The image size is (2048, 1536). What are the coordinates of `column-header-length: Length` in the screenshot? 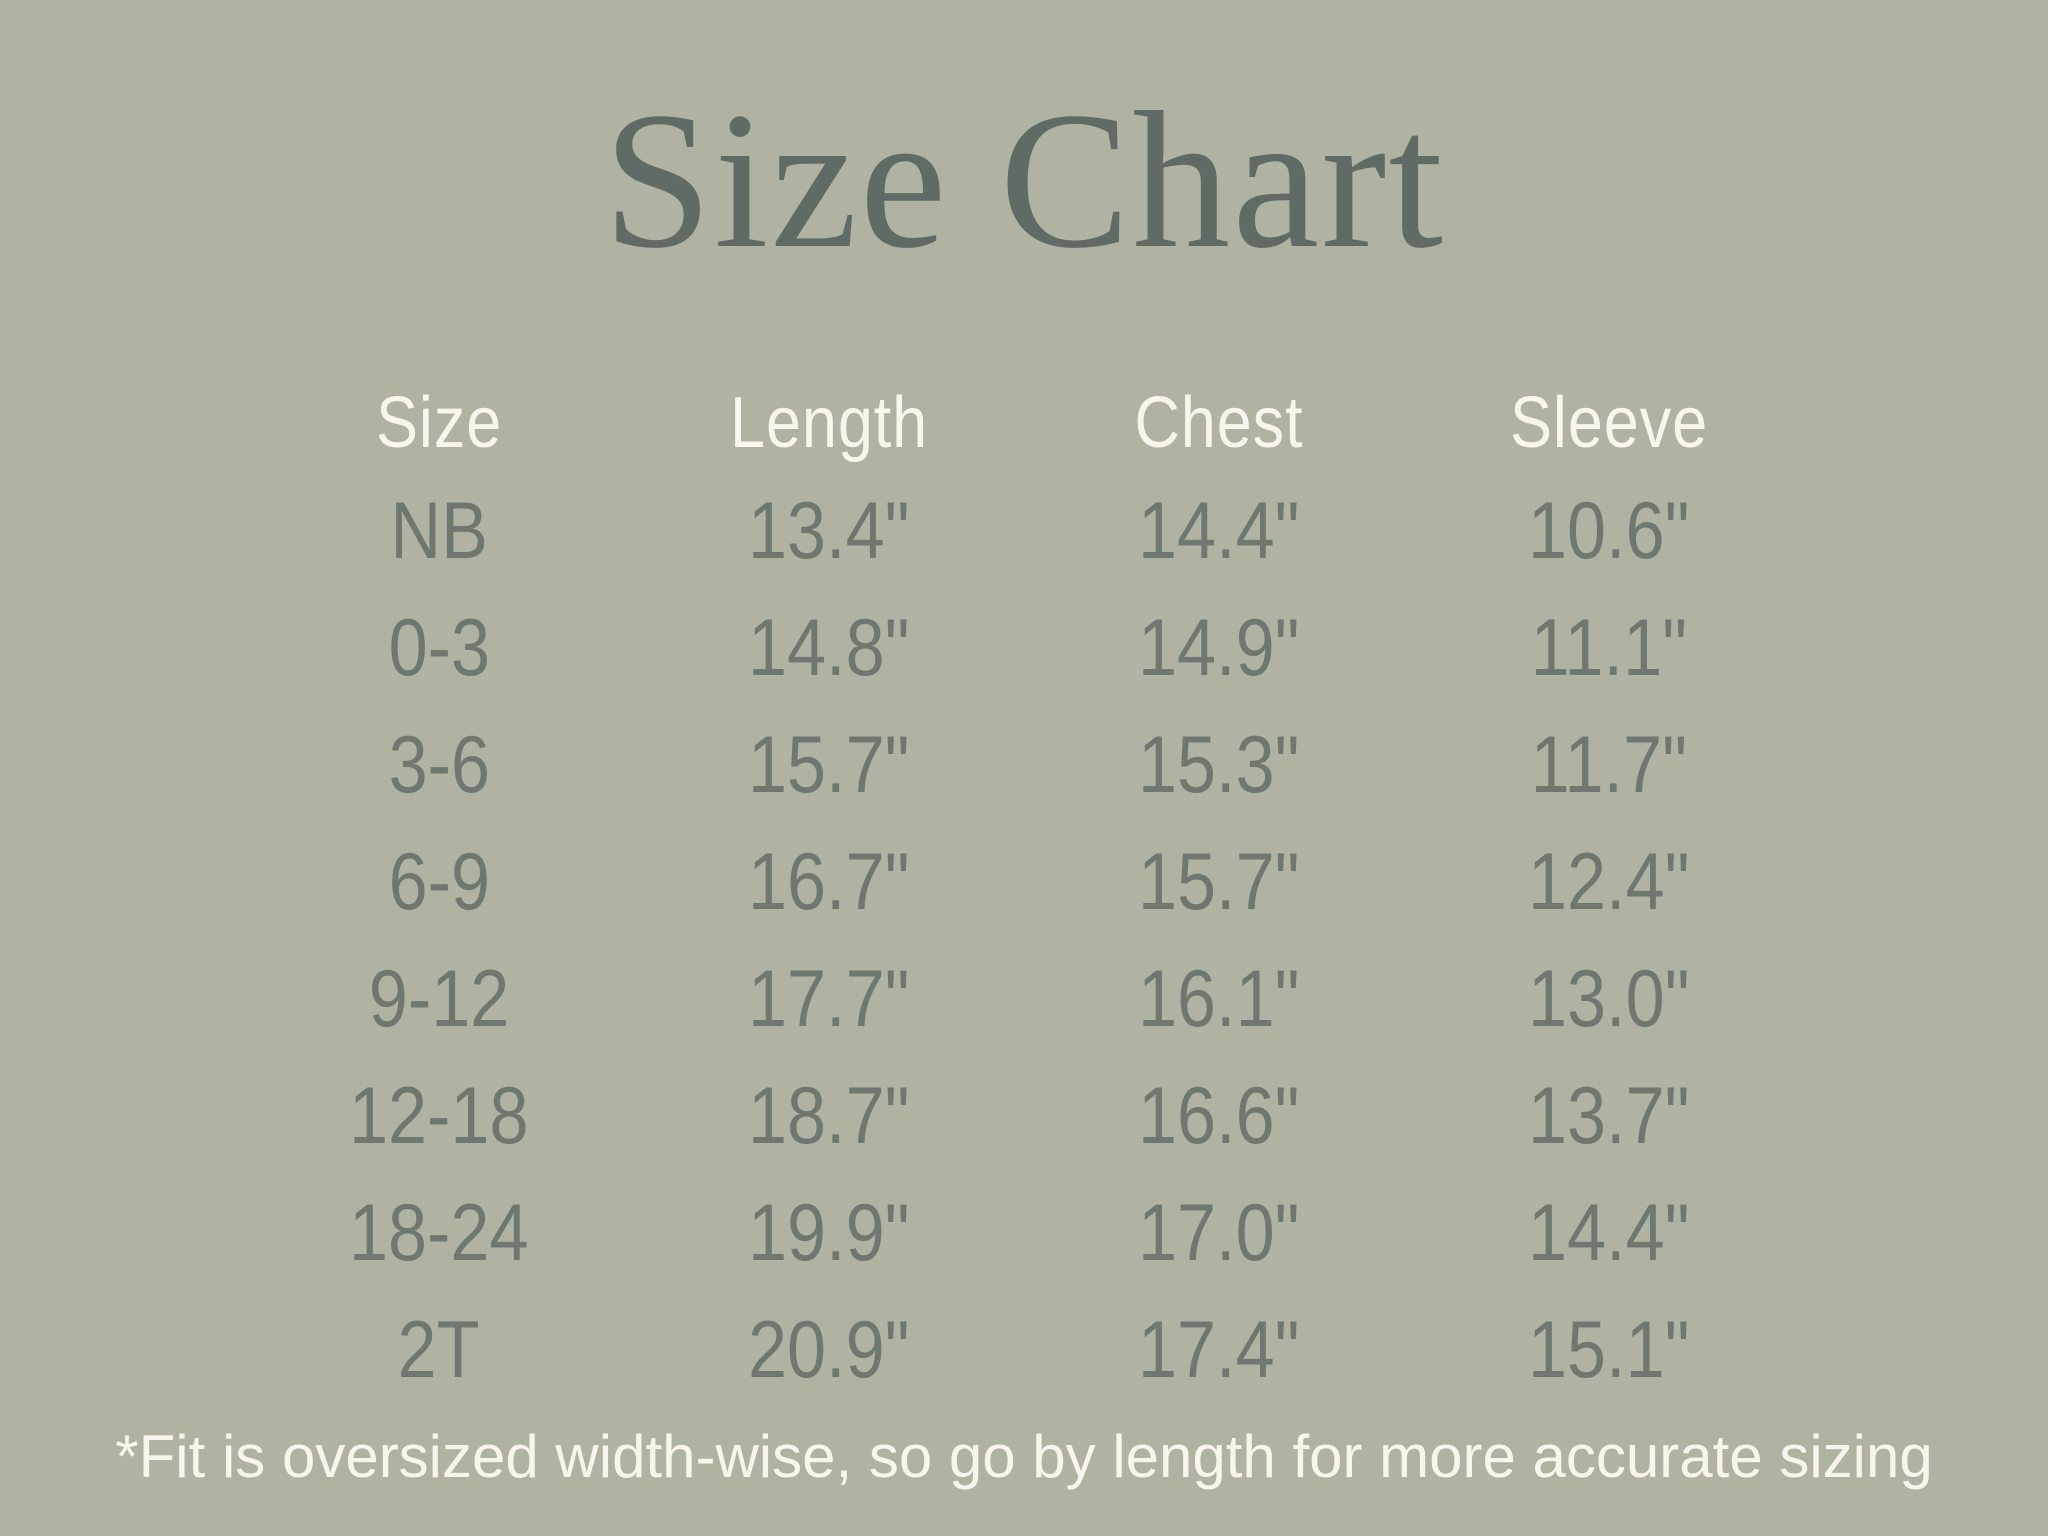 It's located at (829, 422).